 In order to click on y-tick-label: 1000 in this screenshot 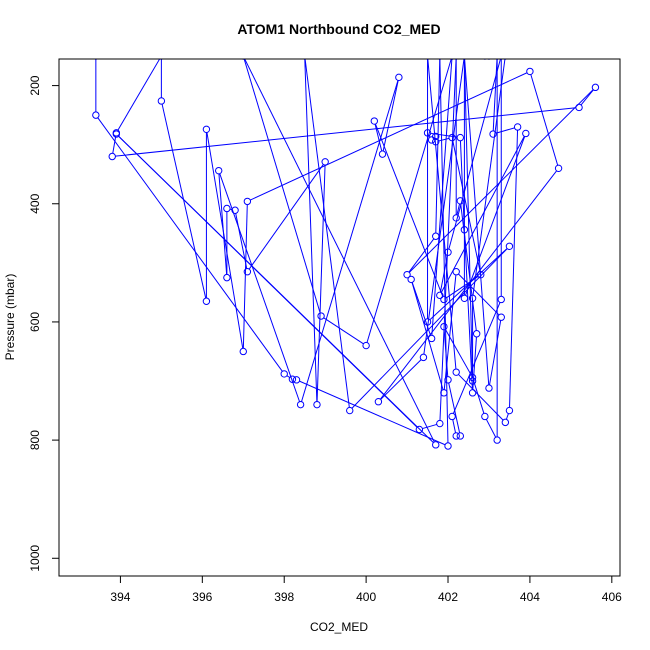, I will do `click(35, 558)`.